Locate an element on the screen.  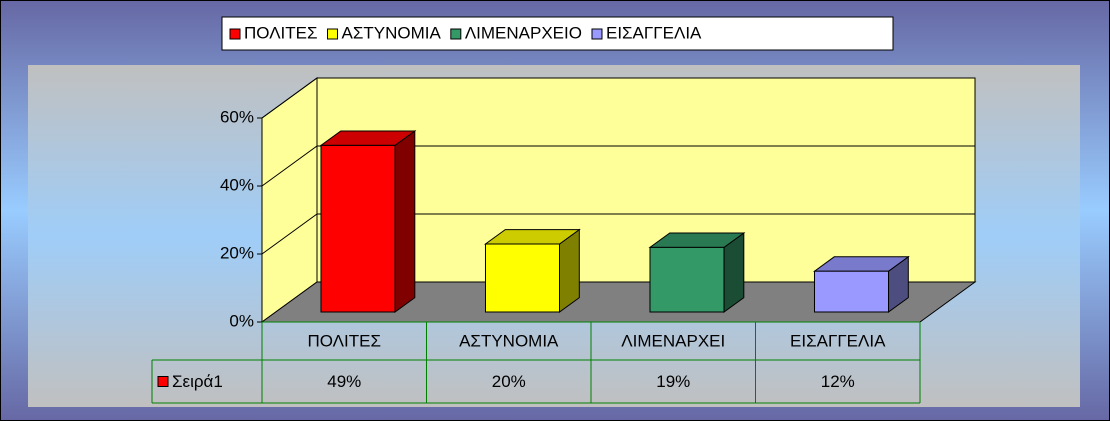
legend-label: ΛΙΜΕΝΑΡΧΕΙΟ is located at coordinates (523, 32).